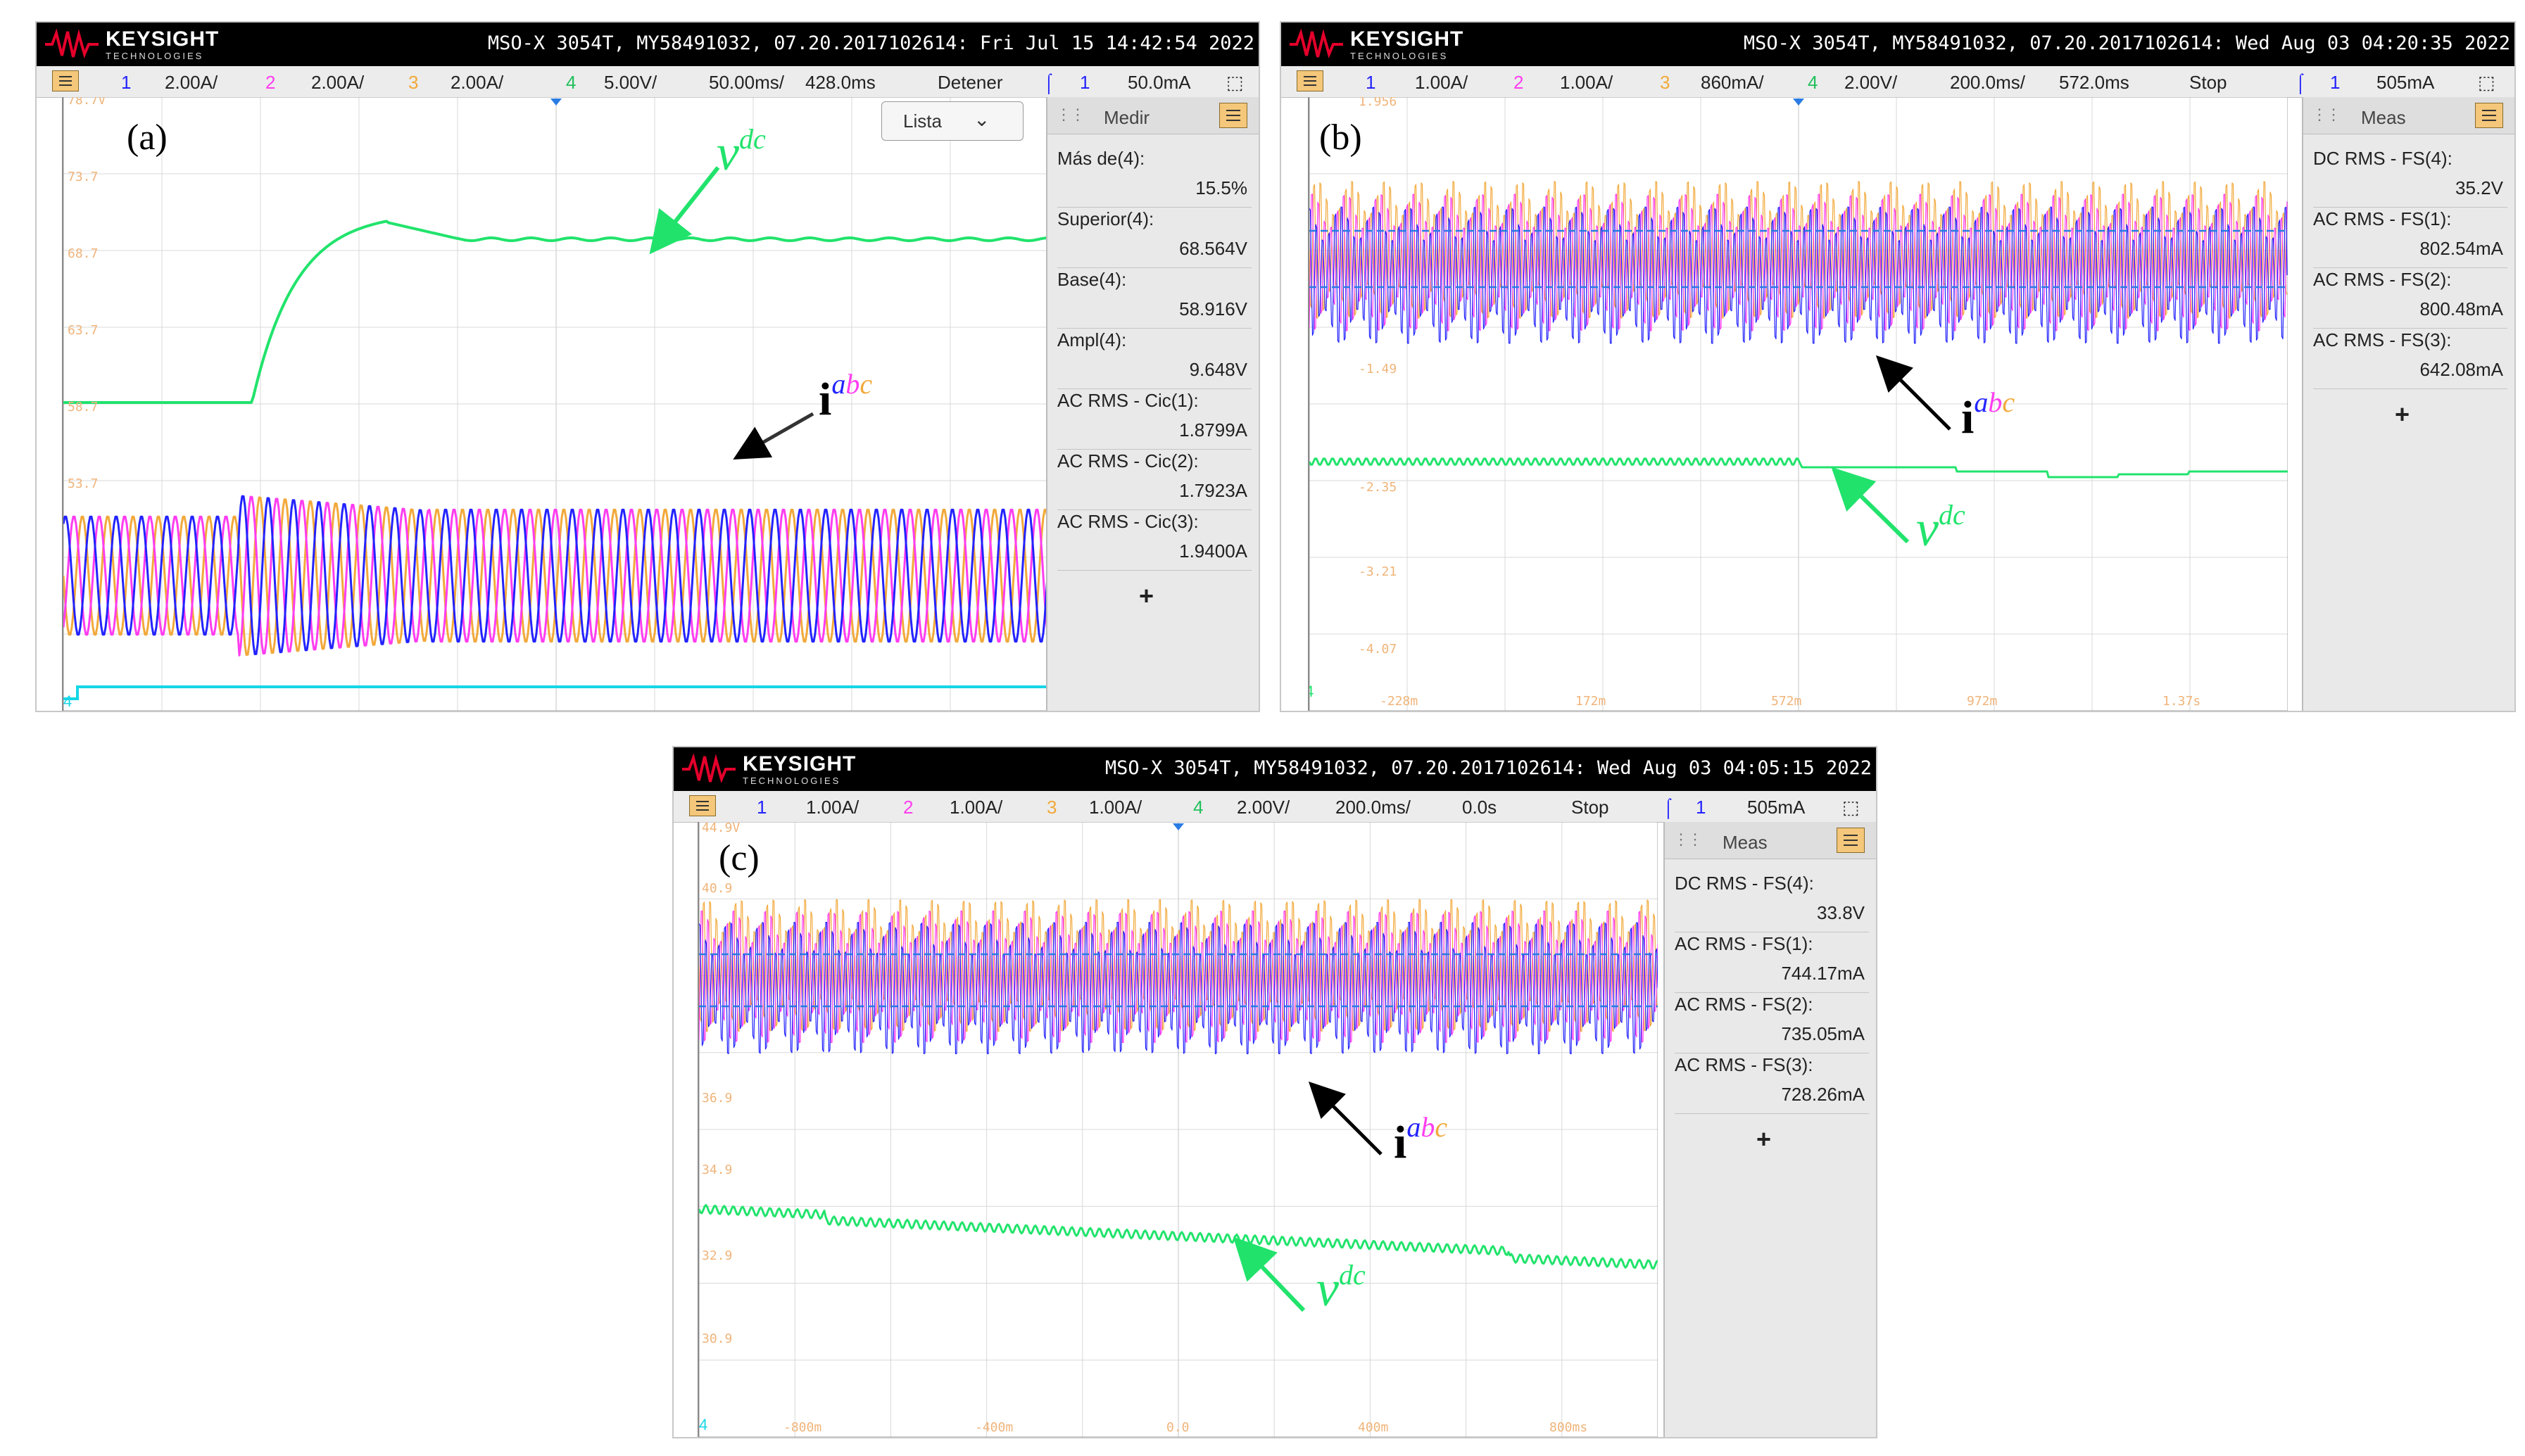  I want to click on measurement-item: AC RMS - FS(3): 642.08mA, so click(2410, 359).